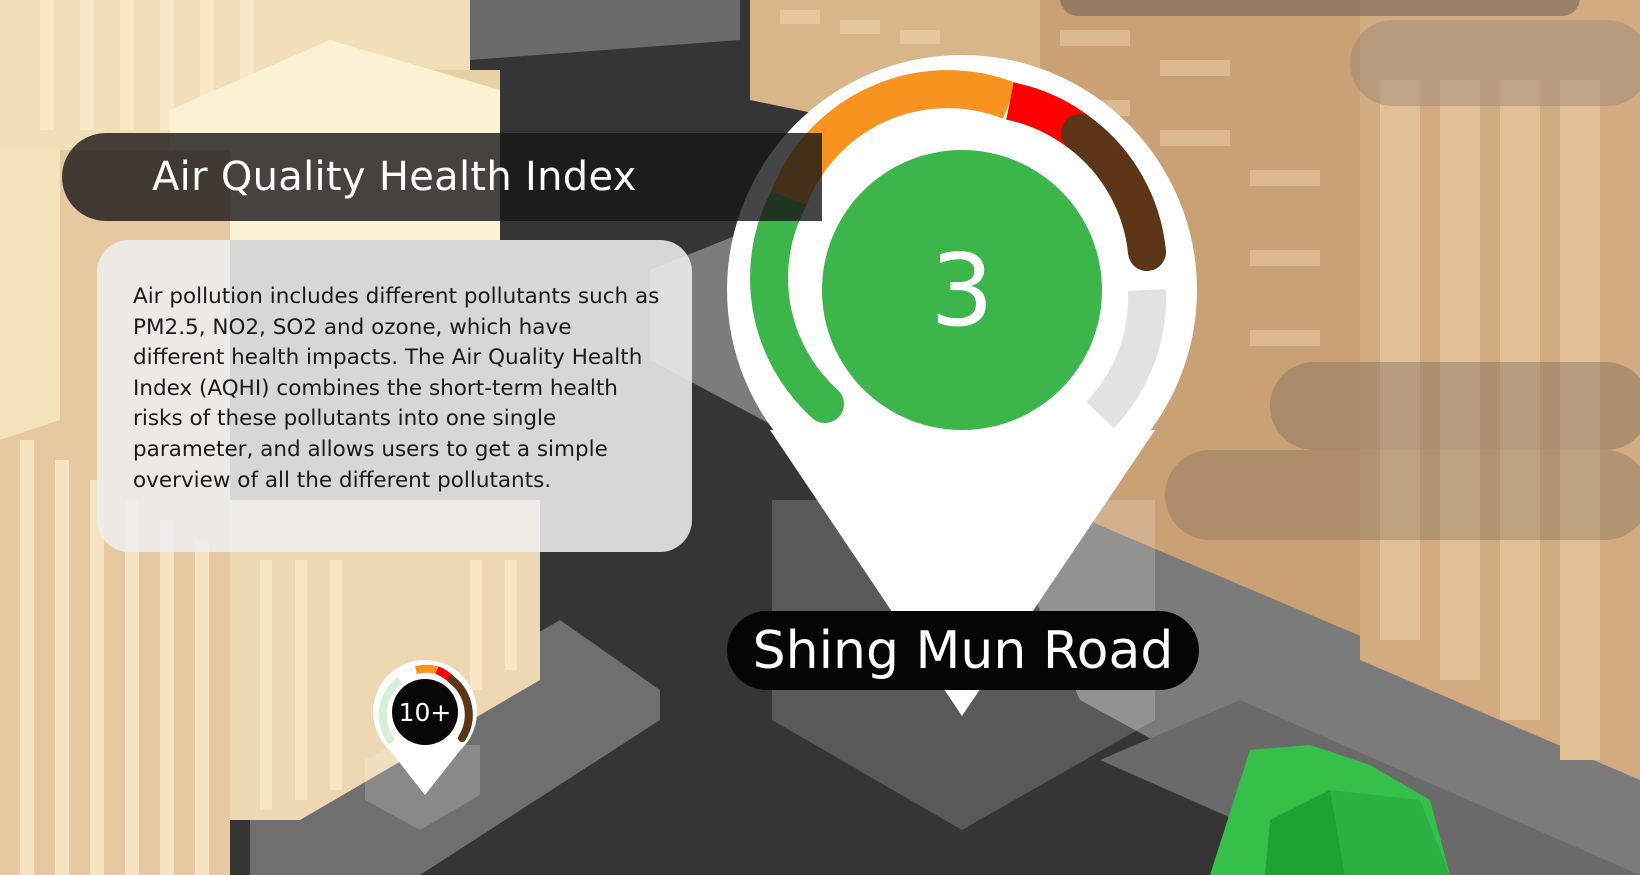 This screenshot has width=1640, height=875. I want to click on gauge-pointer-icon, so click(806, 238).